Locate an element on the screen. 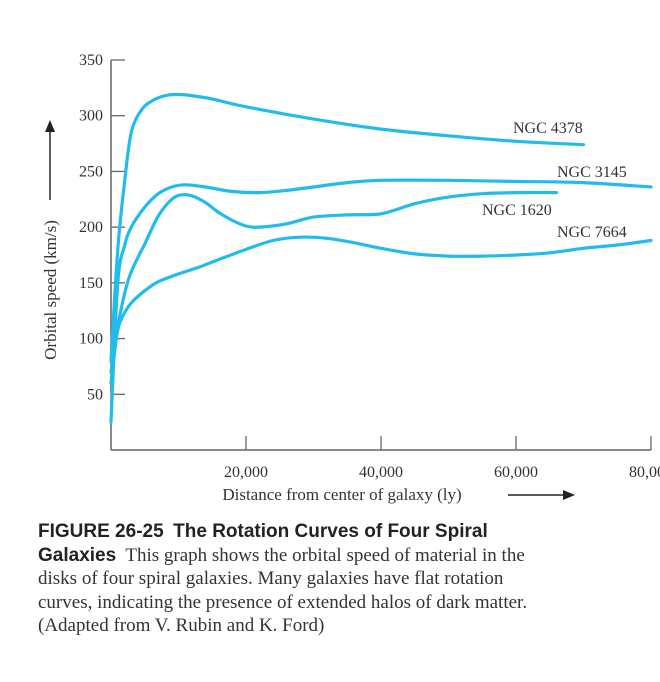 The image size is (660, 682). y-tick-label: 150 is located at coordinates (91, 283).